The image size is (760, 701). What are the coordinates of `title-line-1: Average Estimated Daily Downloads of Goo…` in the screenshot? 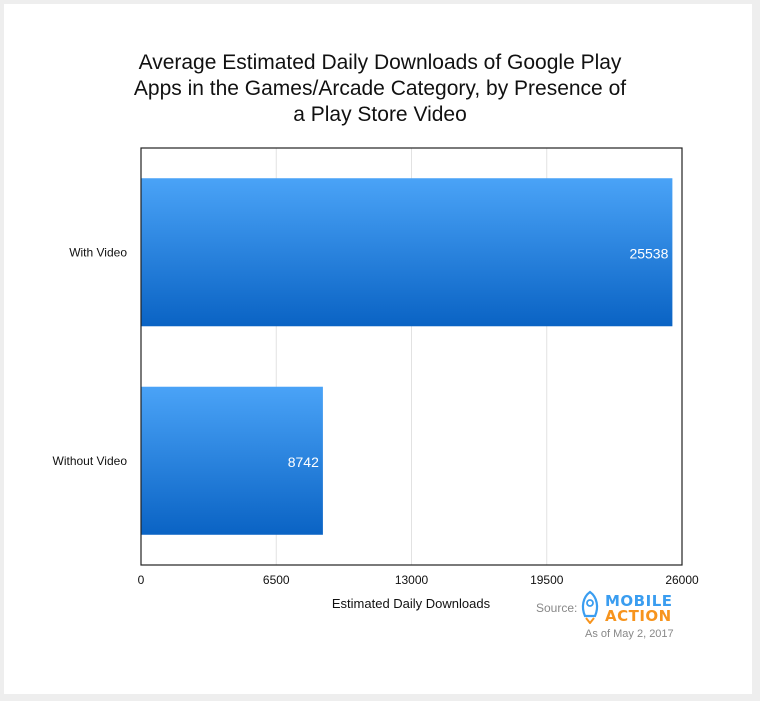 It's located at (380, 62).